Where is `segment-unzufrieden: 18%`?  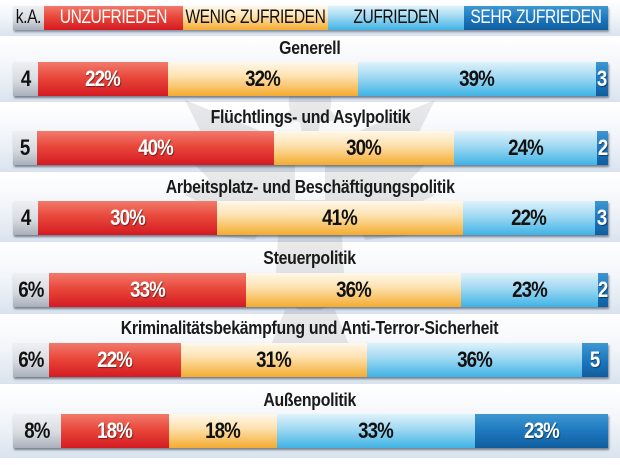
segment-unzufrieden: 18% is located at coordinates (115, 431).